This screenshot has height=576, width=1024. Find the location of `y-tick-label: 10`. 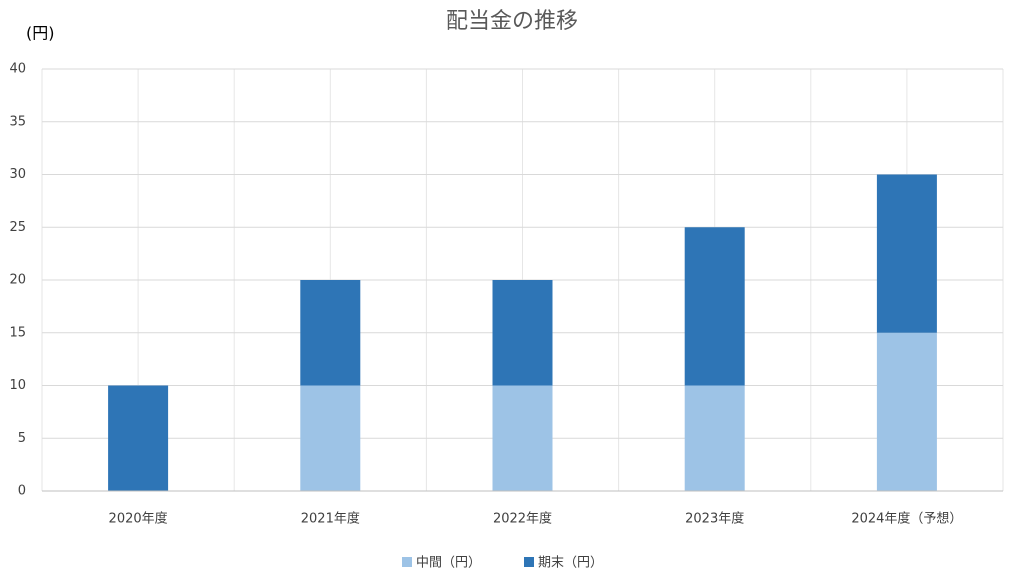

y-tick-label: 10 is located at coordinates (17, 385).